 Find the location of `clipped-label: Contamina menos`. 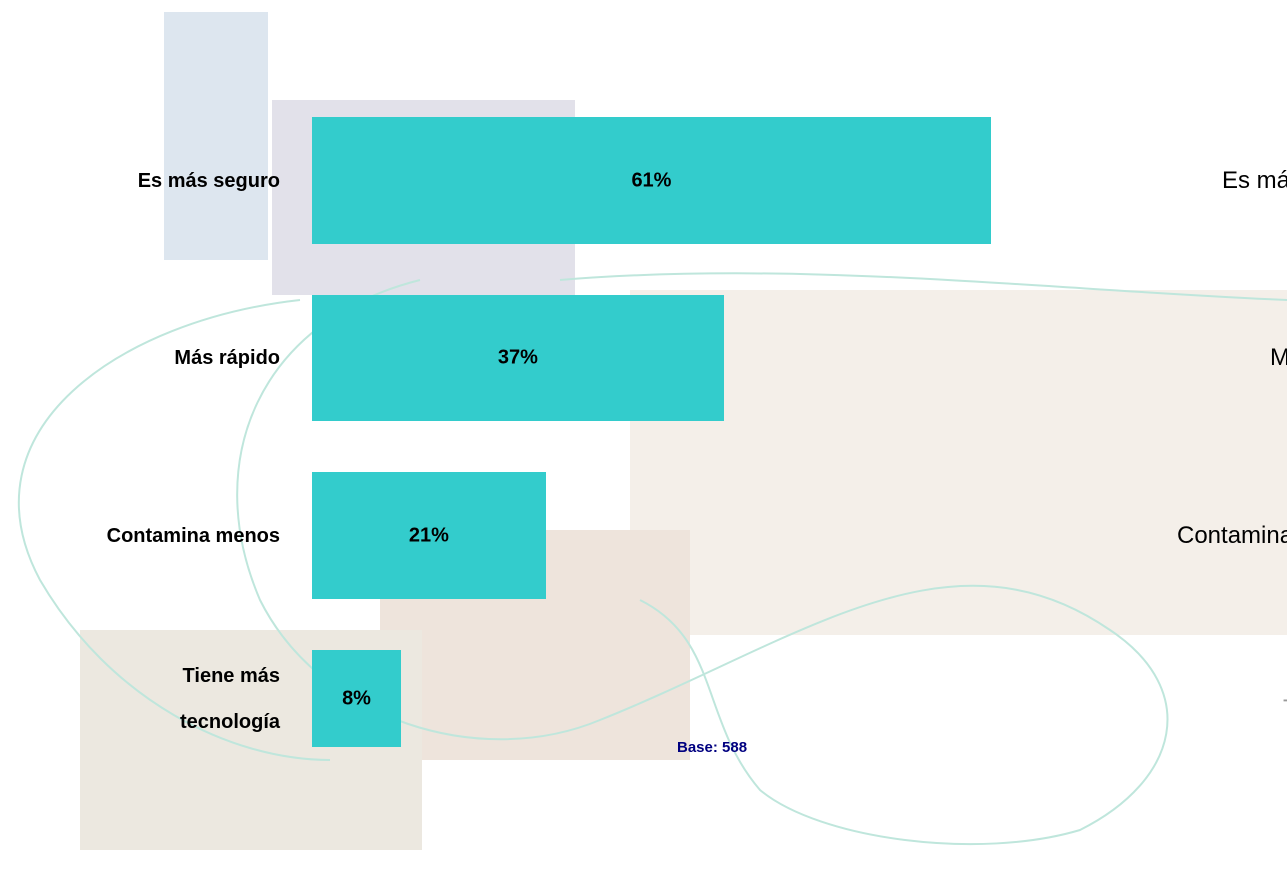

clipped-label: Contamina menos is located at coordinates (1232, 535).